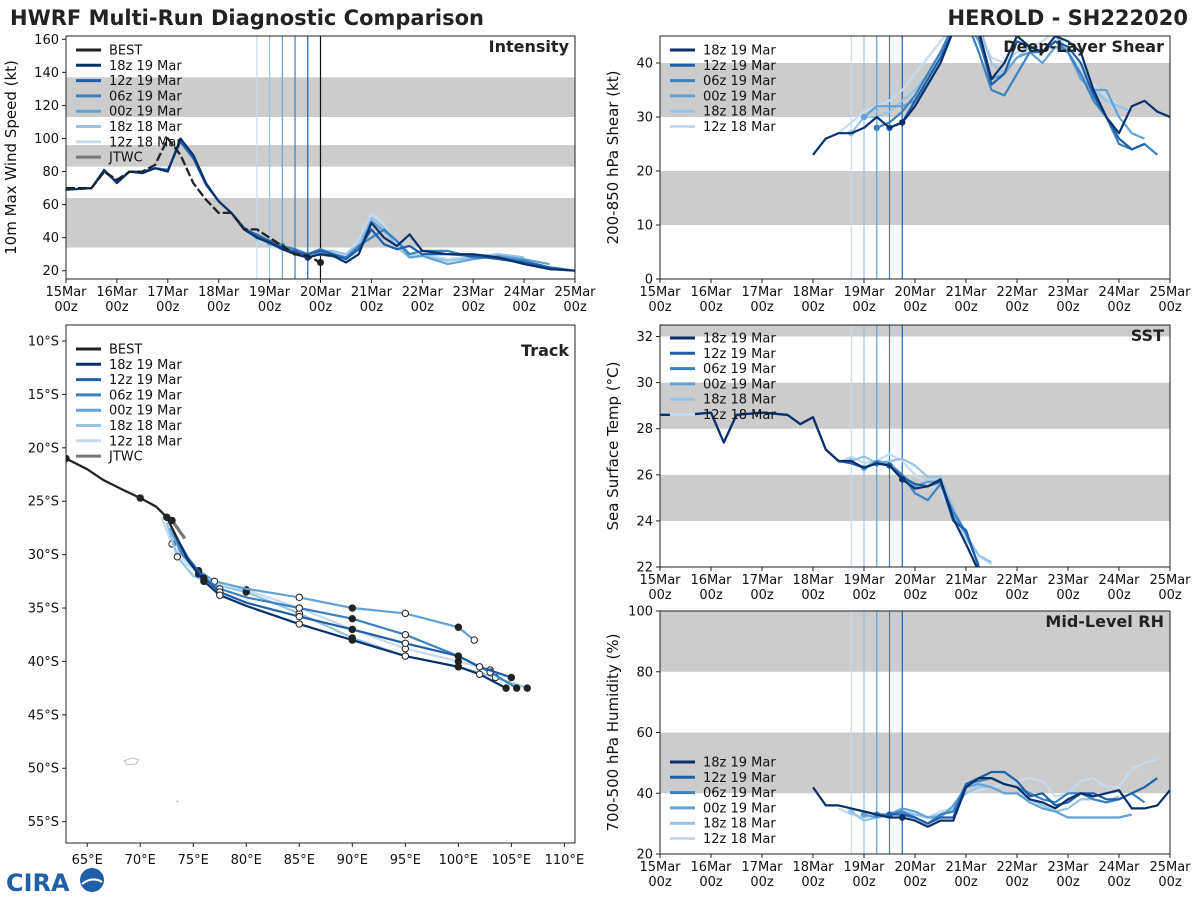  I want to click on y-tick-label: 26, so click(644, 475).